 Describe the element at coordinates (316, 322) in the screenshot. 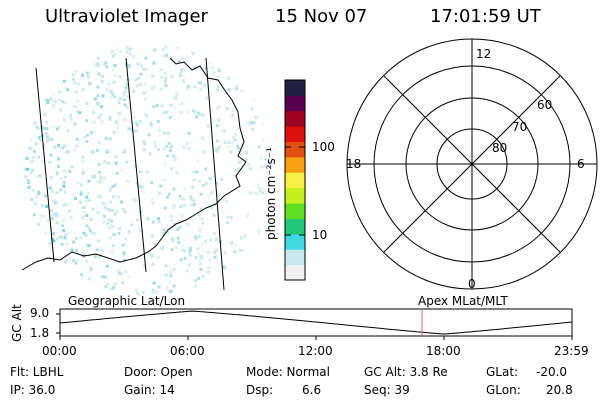

I see `altitude-curve` at that location.